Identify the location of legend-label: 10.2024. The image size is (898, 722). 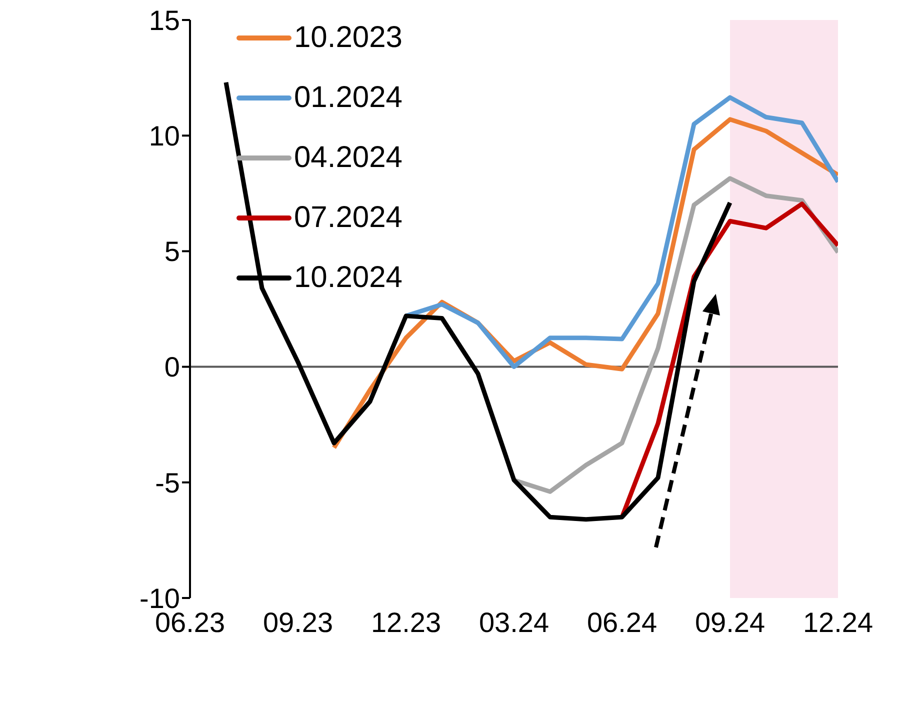
(348, 278).